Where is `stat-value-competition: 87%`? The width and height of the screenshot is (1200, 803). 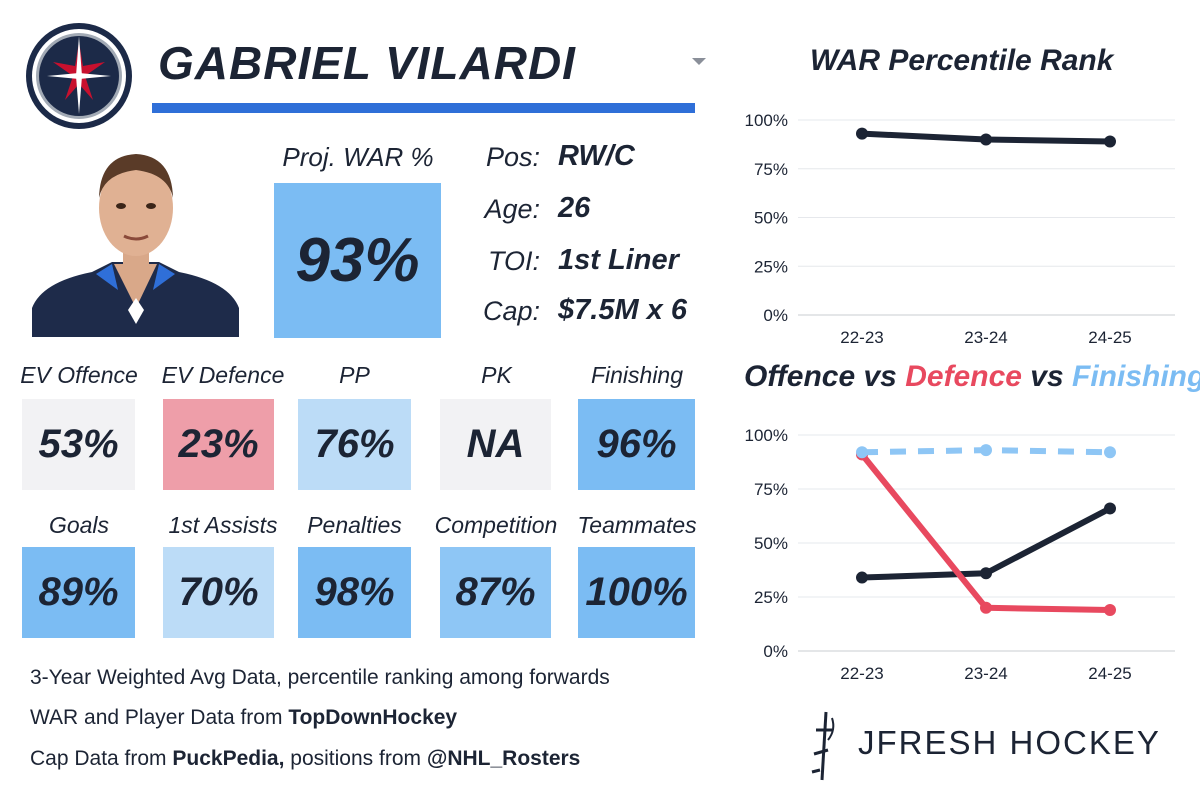
stat-value-competition: 87% is located at coordinates (495, 592).